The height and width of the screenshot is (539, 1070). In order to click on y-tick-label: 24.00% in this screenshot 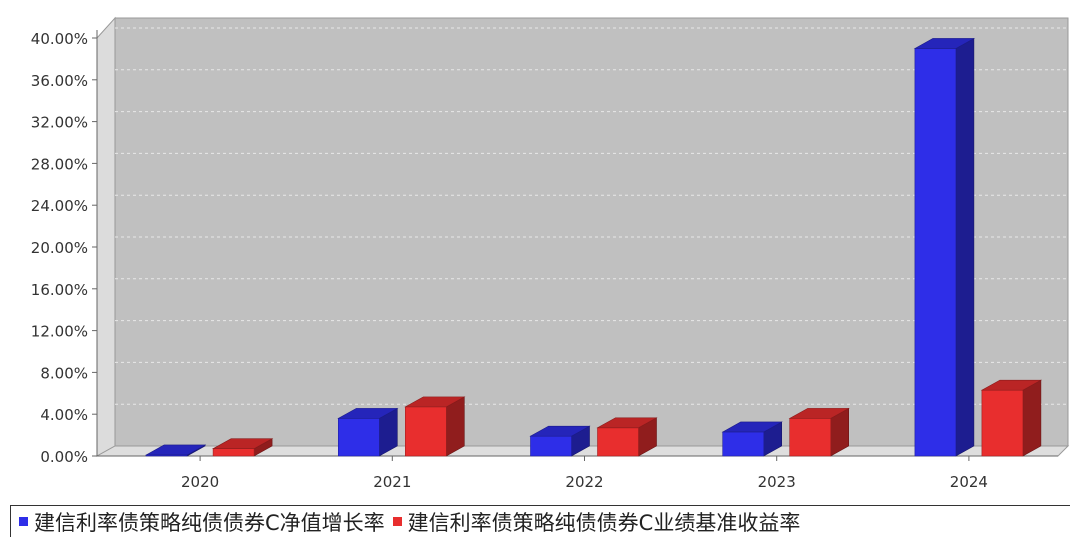, I will do `click(59, 206)`.